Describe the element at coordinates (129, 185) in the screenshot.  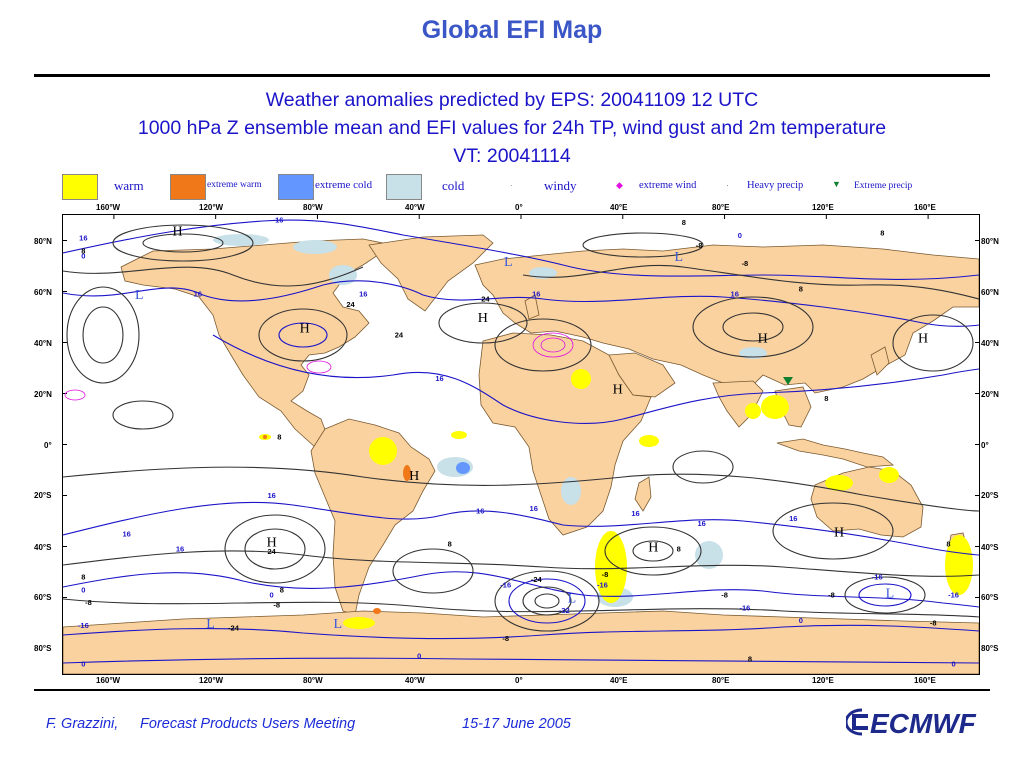
I see `warm-label: warm` at that location.